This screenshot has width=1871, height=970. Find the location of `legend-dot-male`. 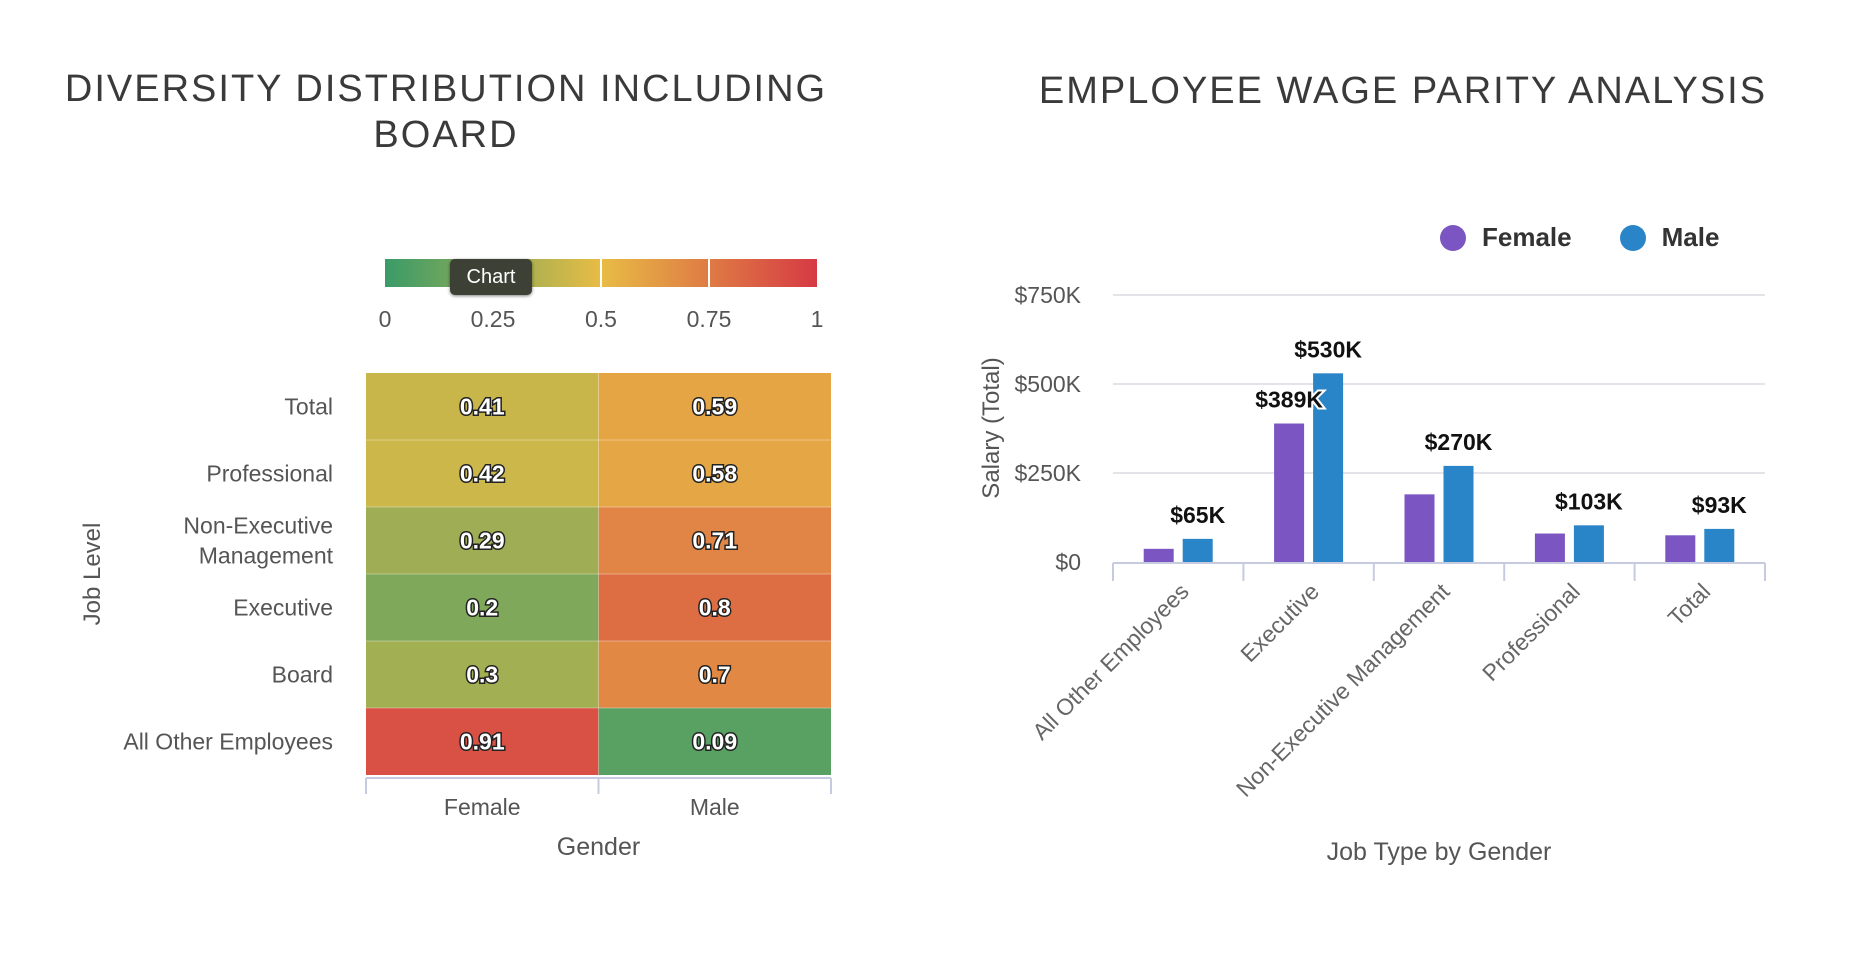

legend-dot-male is located at coordinates (1632, 237).